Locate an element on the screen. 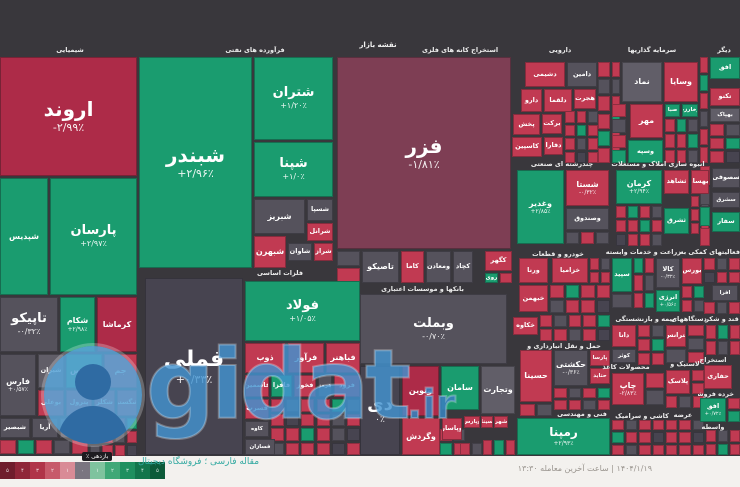 The width and height of the screenshot is (740, 487). stock-tile: وپارس is located at coordinates (472, 422).